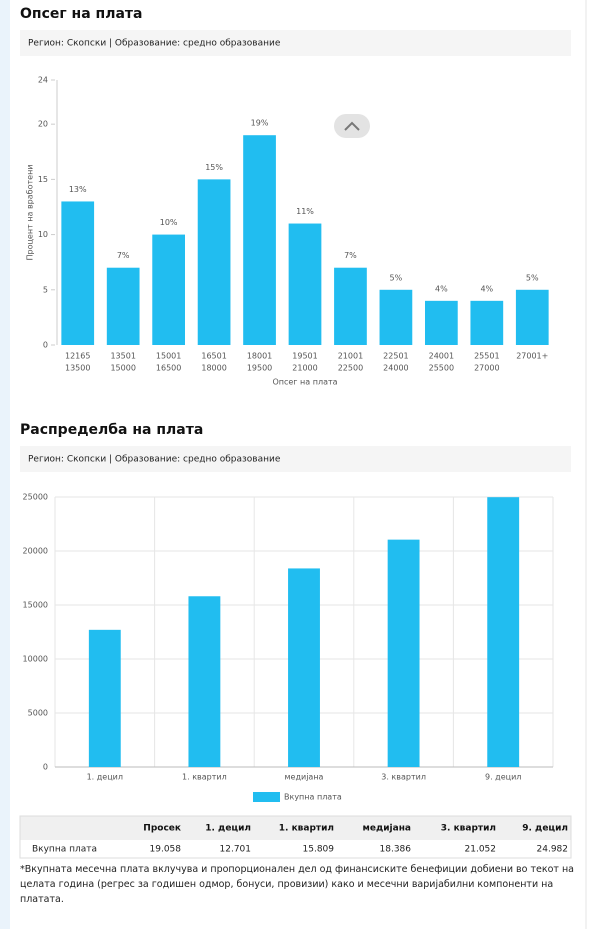 The width and height of the screenshot is (593, 929). I want to click on y-axis-label: Процент на вработени, so click(30, 213).